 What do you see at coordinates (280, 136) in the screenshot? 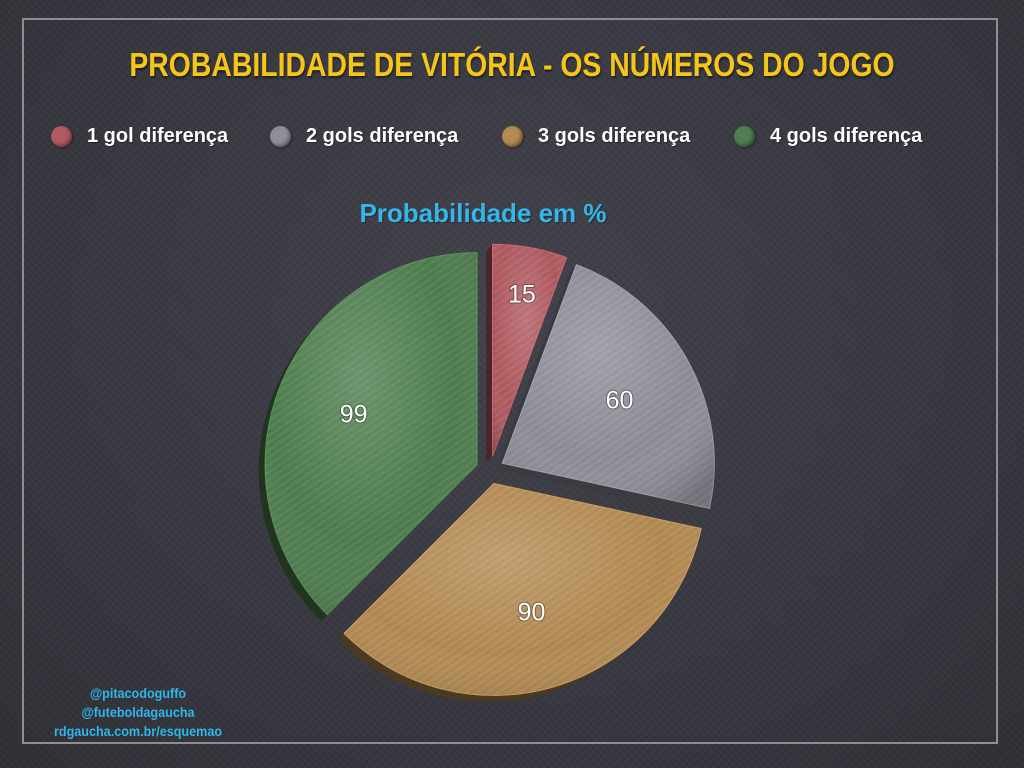
I see `legend-swatch-gray` at bounding box center [280, 136].